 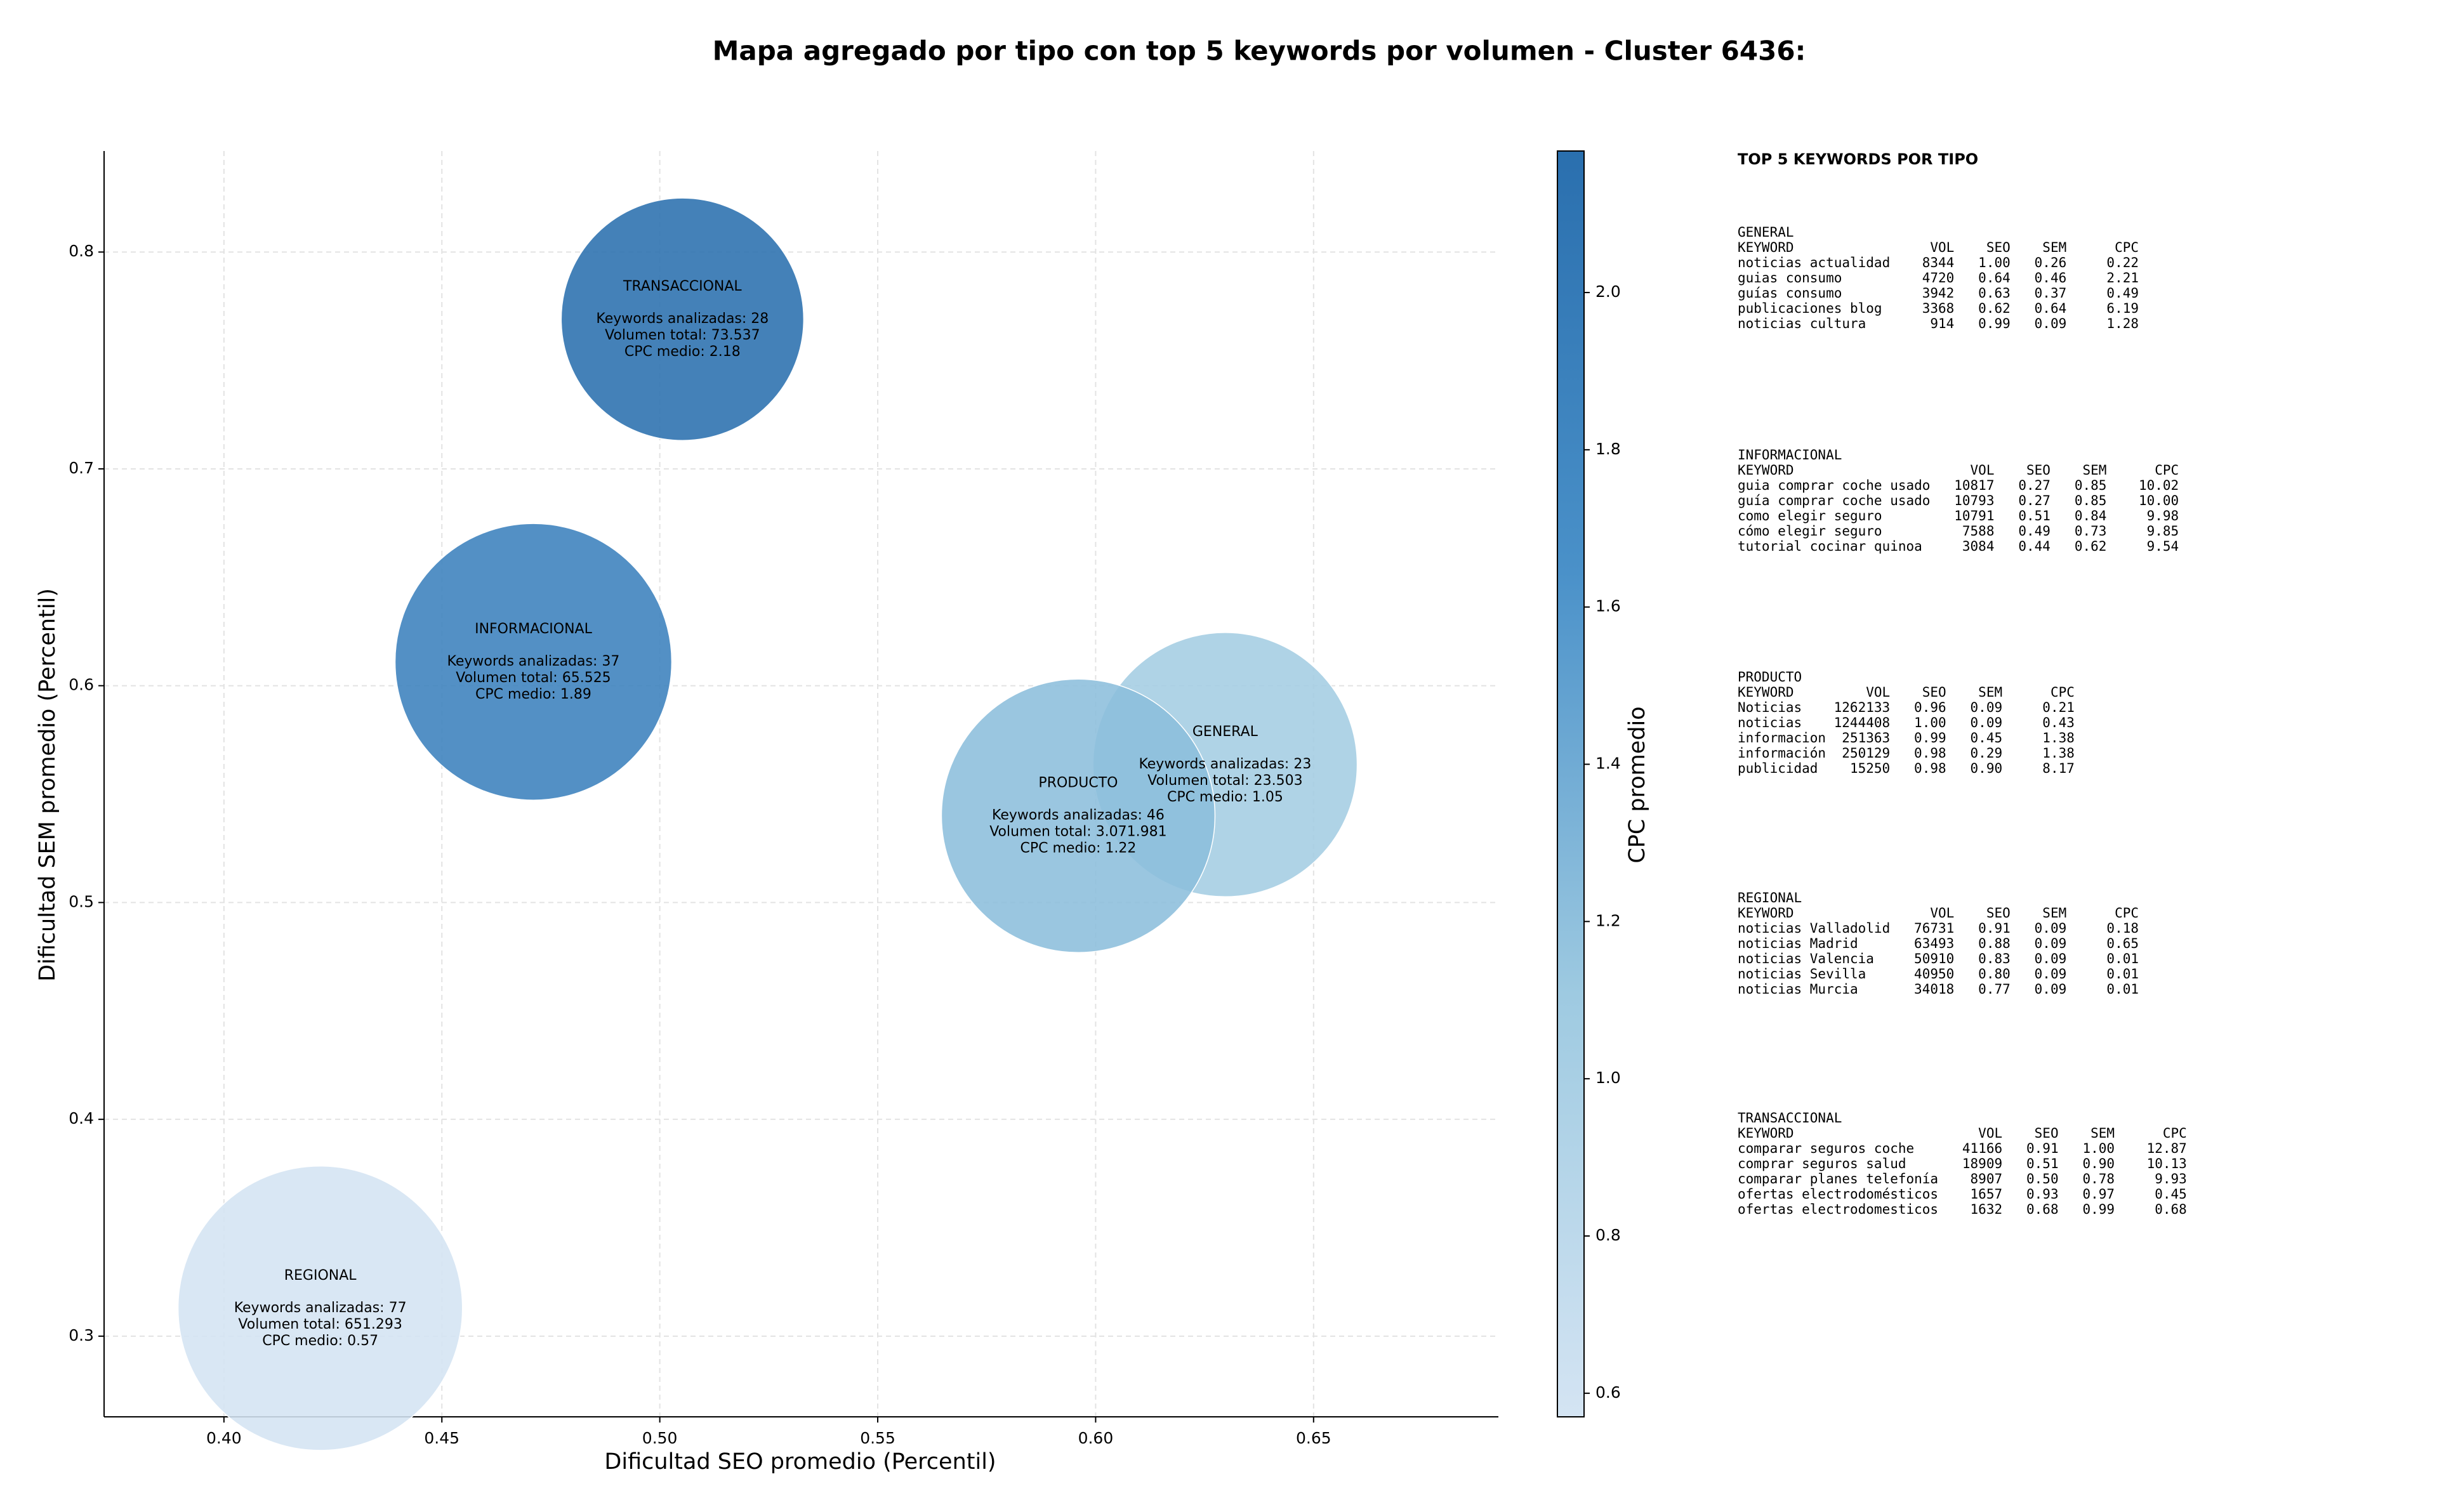 What do you see at coordinates (1994, 944) in the screenshot?
I see `table-cell: 0.88` at bounding box center [1994, 944].